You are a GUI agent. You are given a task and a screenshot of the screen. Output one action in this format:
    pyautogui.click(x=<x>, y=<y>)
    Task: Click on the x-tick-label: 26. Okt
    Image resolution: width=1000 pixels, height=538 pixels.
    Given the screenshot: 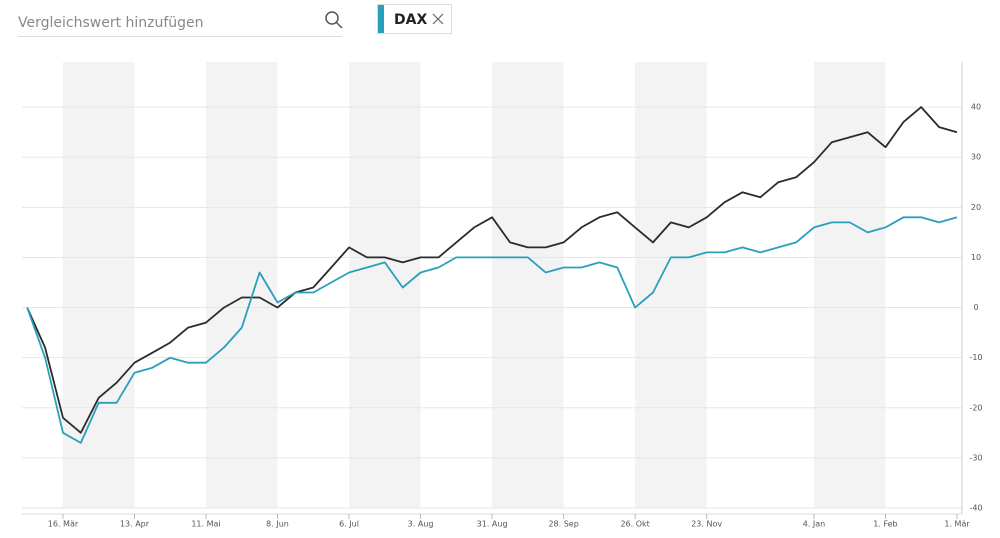 What is the action you would take?
    pyautogui.click(x=634, y=524)
    